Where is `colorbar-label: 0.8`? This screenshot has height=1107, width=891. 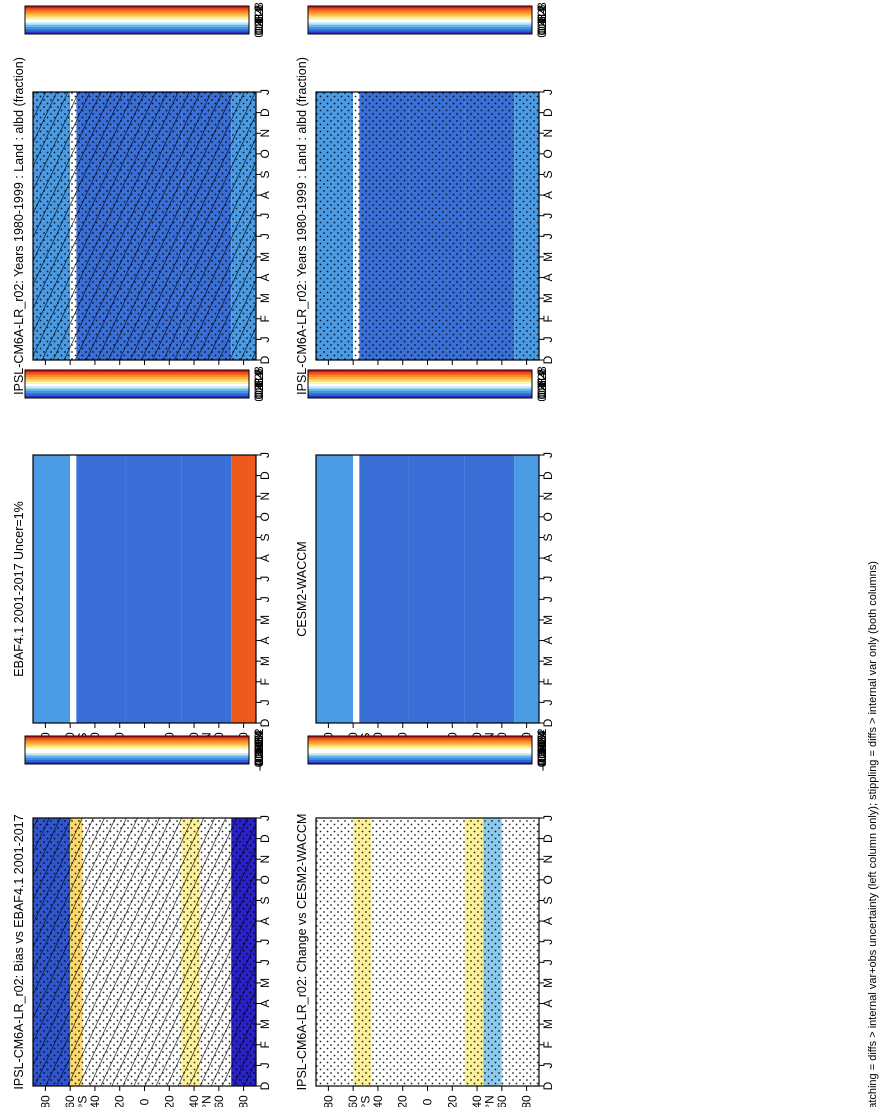 colorbar-label: 0.8 is located at coordinates (542, 386).